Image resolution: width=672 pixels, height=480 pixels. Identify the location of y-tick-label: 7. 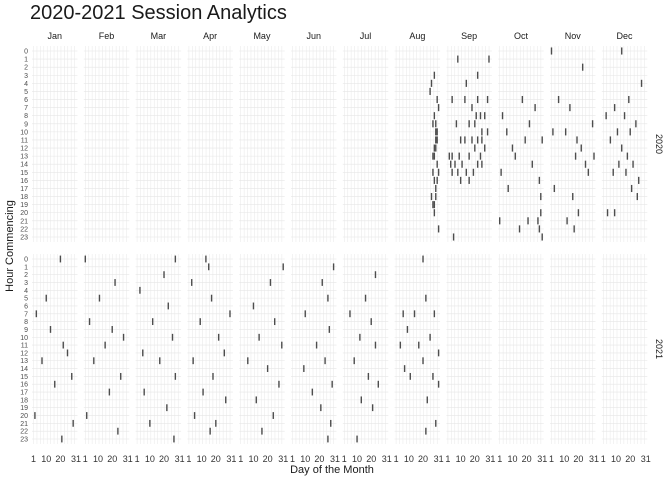
(26, 314).